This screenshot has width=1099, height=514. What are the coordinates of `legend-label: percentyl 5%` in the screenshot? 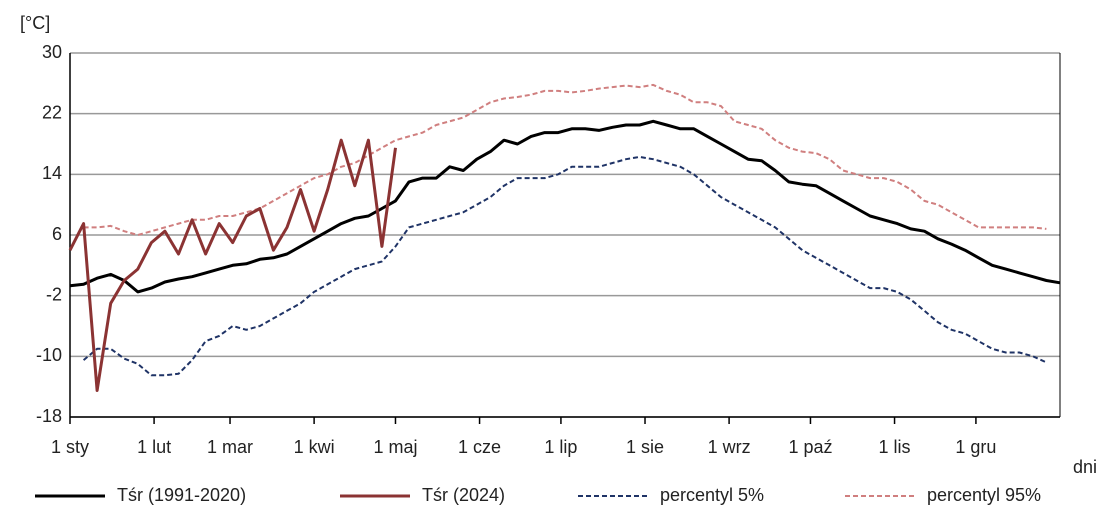 It's located at (712, 495).